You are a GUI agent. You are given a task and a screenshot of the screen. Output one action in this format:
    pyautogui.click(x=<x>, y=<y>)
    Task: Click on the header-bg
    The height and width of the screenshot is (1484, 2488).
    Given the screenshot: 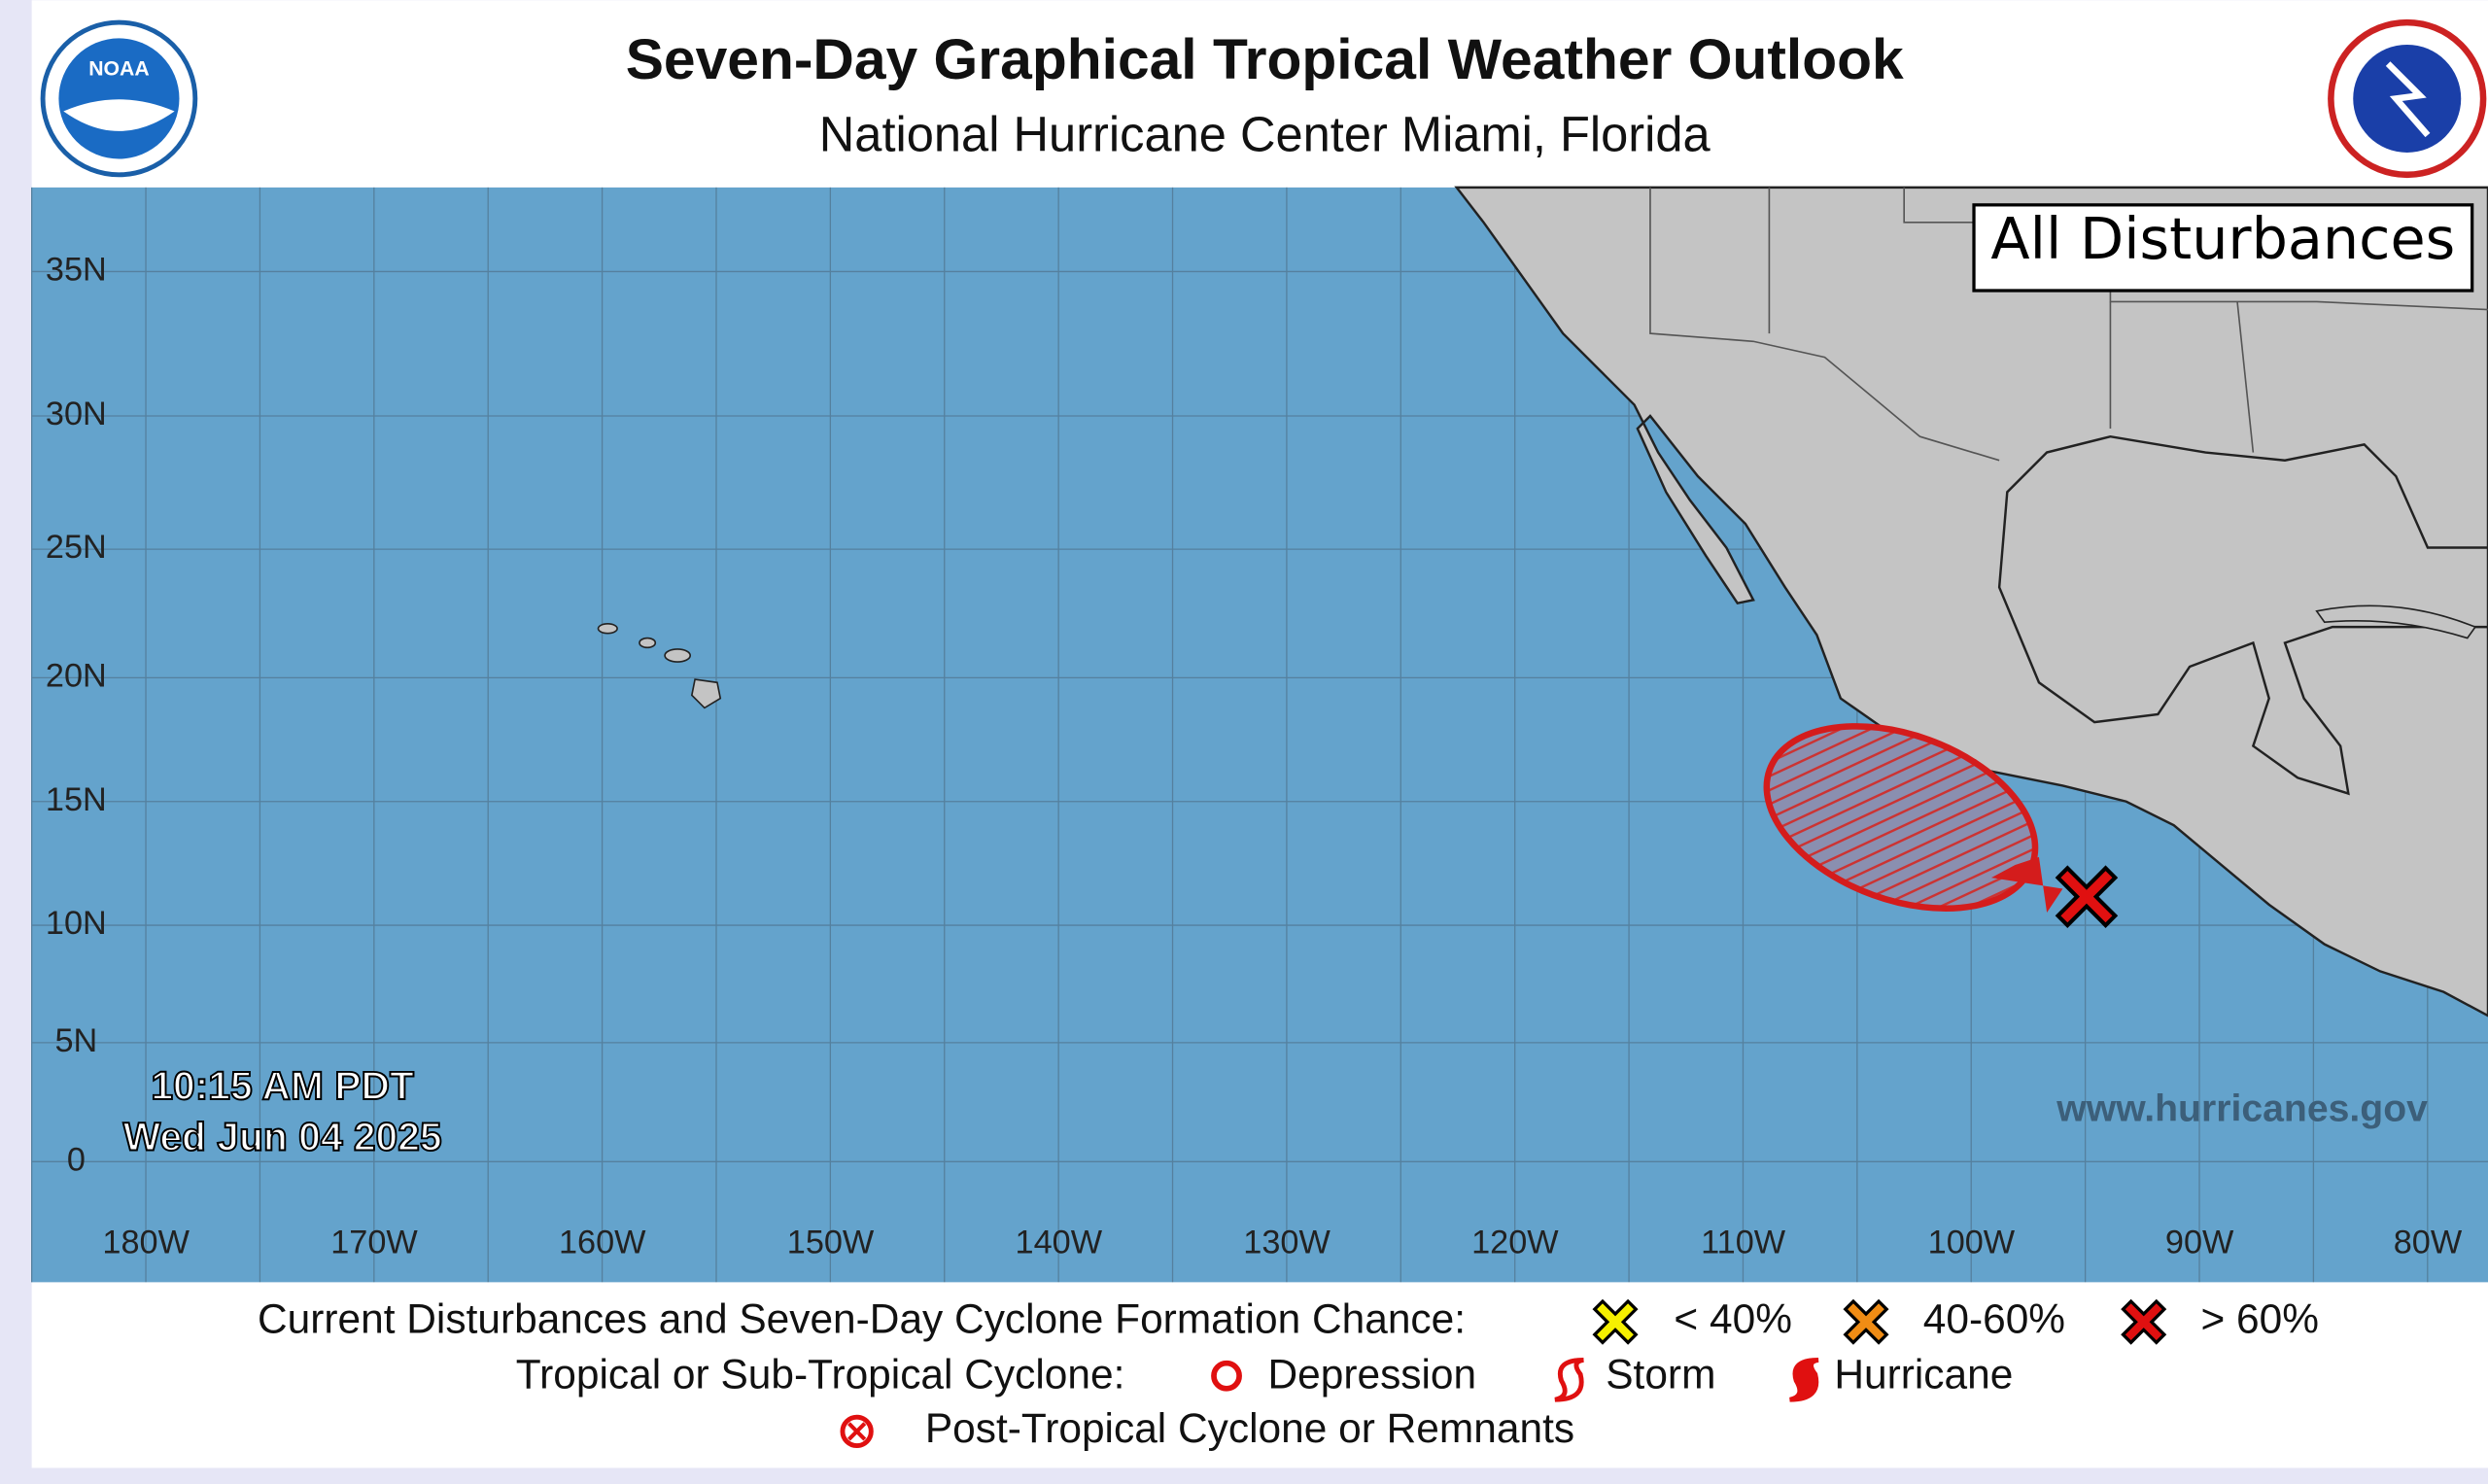 What is the action you would take?
    pyautogui.click(x=1259, y=94)
    